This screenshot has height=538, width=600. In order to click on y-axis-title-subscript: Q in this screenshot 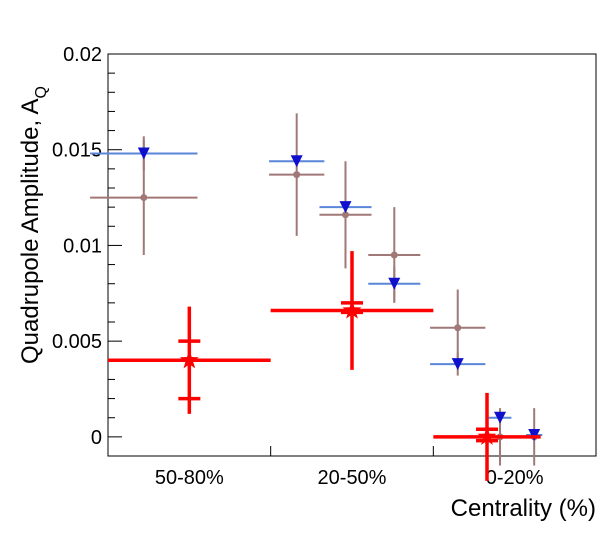, I will do `click(41, 92)`.